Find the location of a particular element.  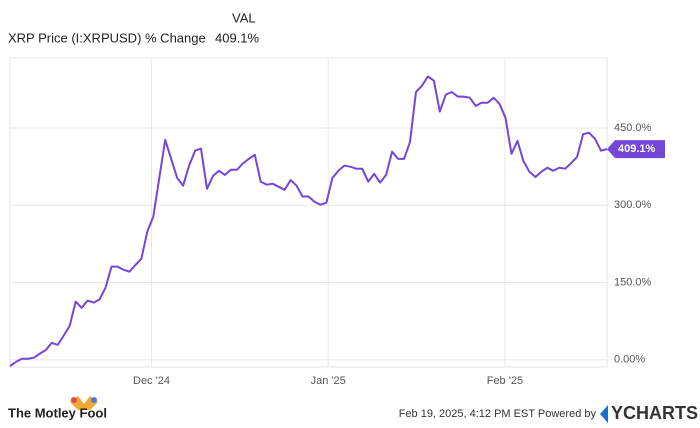

header-value: 409.1% is located at coordinates (237, 37).